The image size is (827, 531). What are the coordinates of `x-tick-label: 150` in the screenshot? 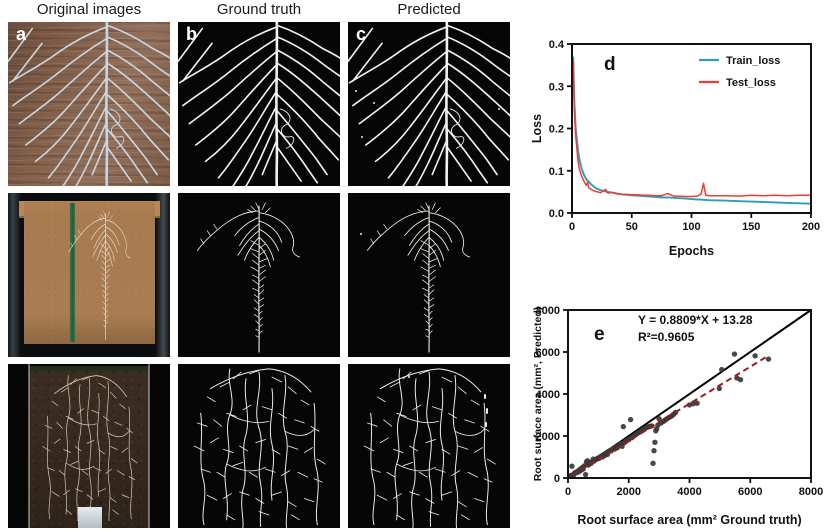 It's located at (751, 227).